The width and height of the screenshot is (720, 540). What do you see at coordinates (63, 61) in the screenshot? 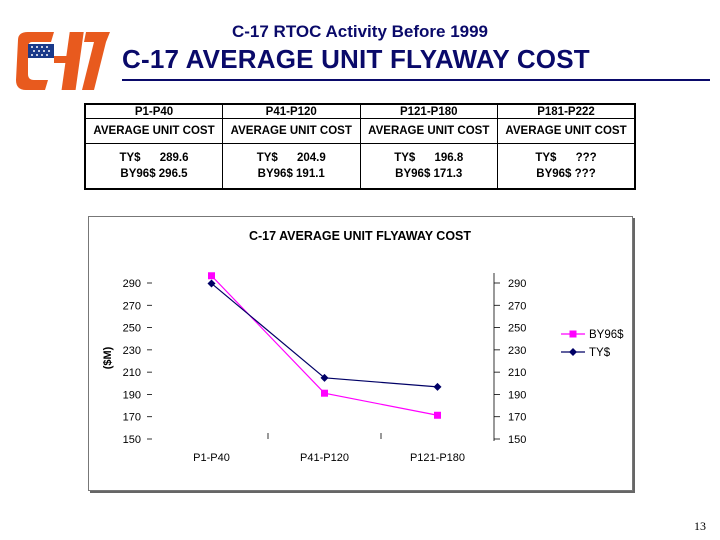
I see `c17-logo` at bounding box center [63, 61].